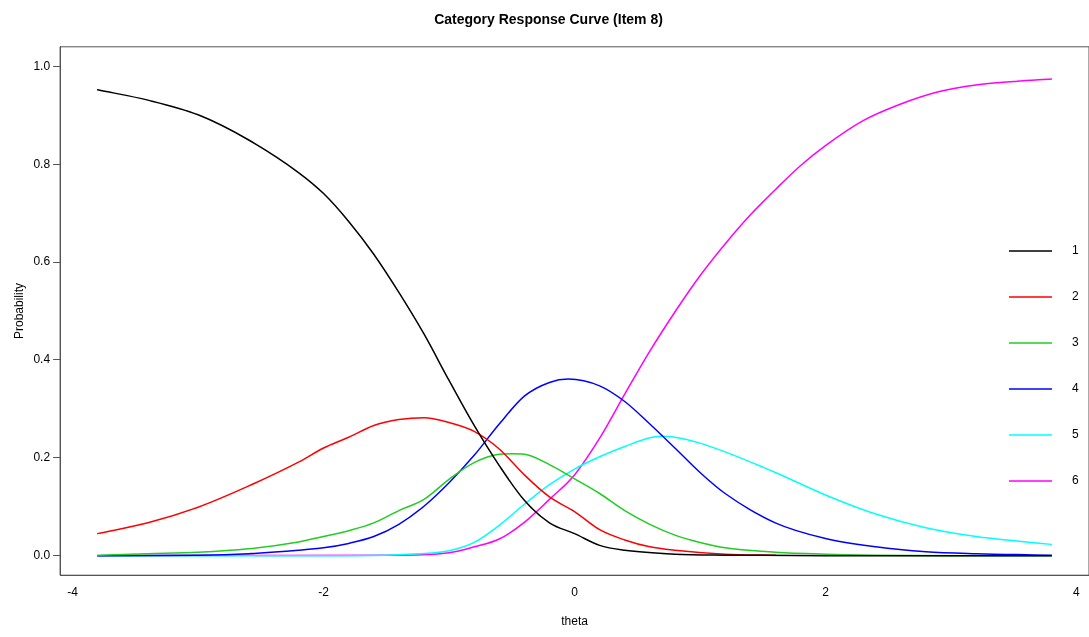 The width and height of the screenshot is (1089, 637). Describe the element at coordinates (1075, 250) in the screenshot. I see `legend-label: 1` at that location.